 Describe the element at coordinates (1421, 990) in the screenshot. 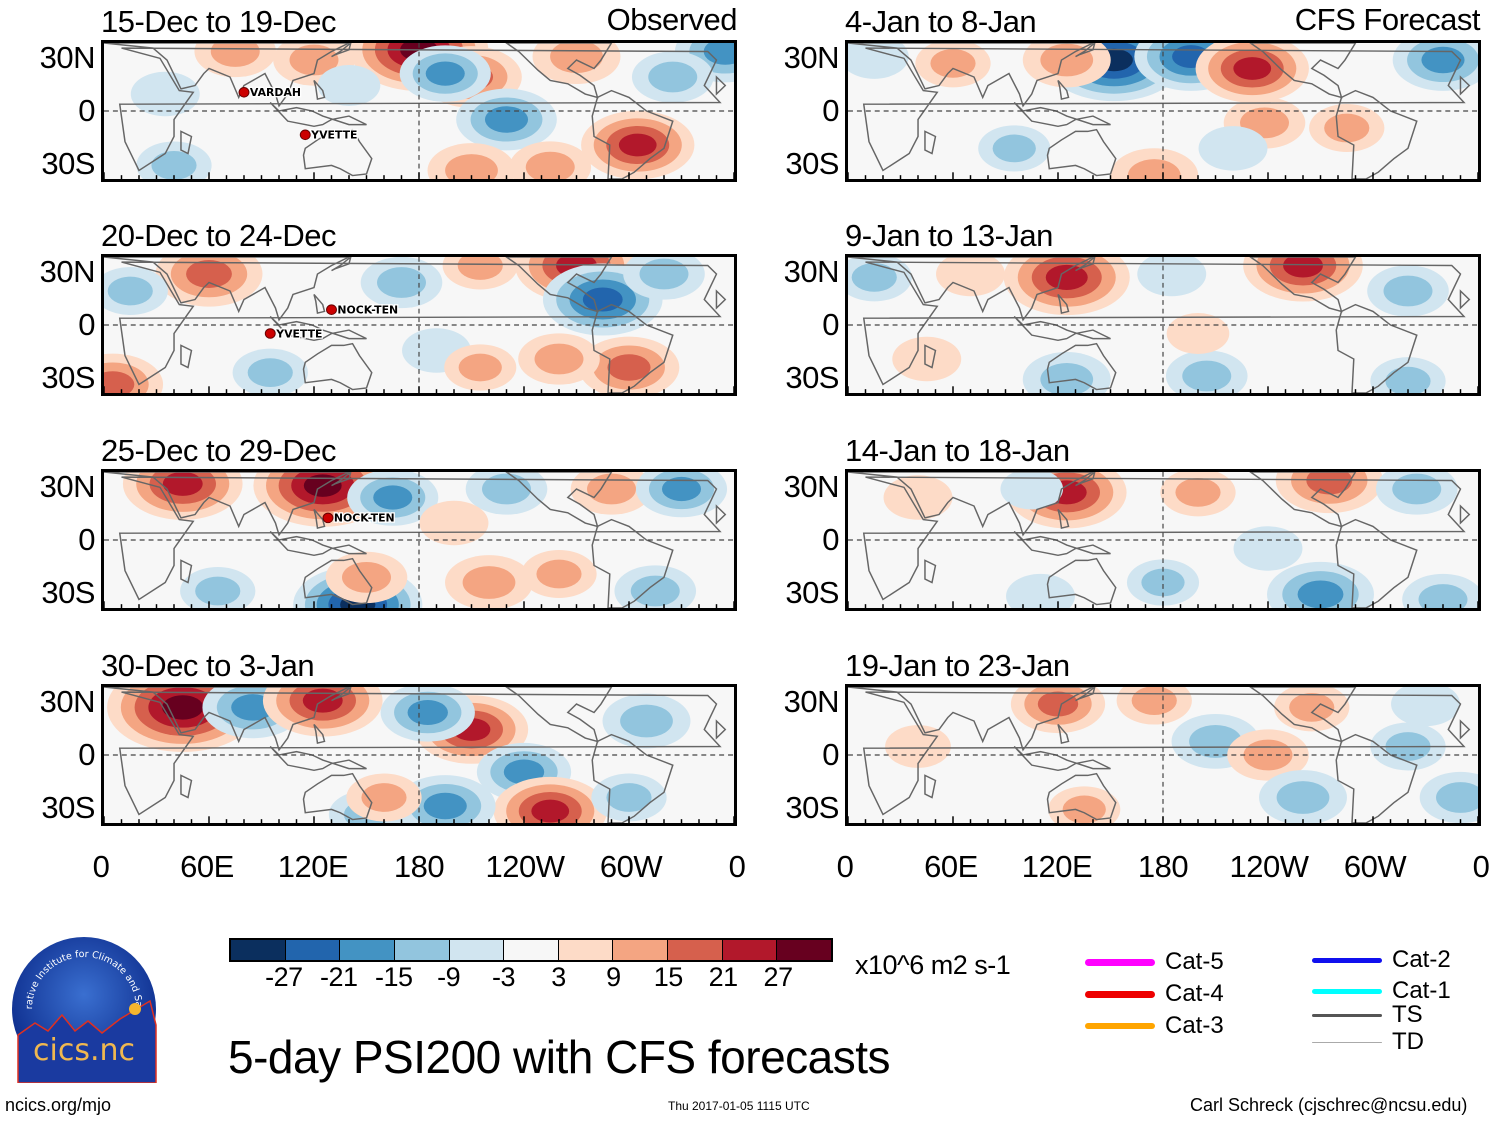

I see `legend-label: Cat-1` at that location.